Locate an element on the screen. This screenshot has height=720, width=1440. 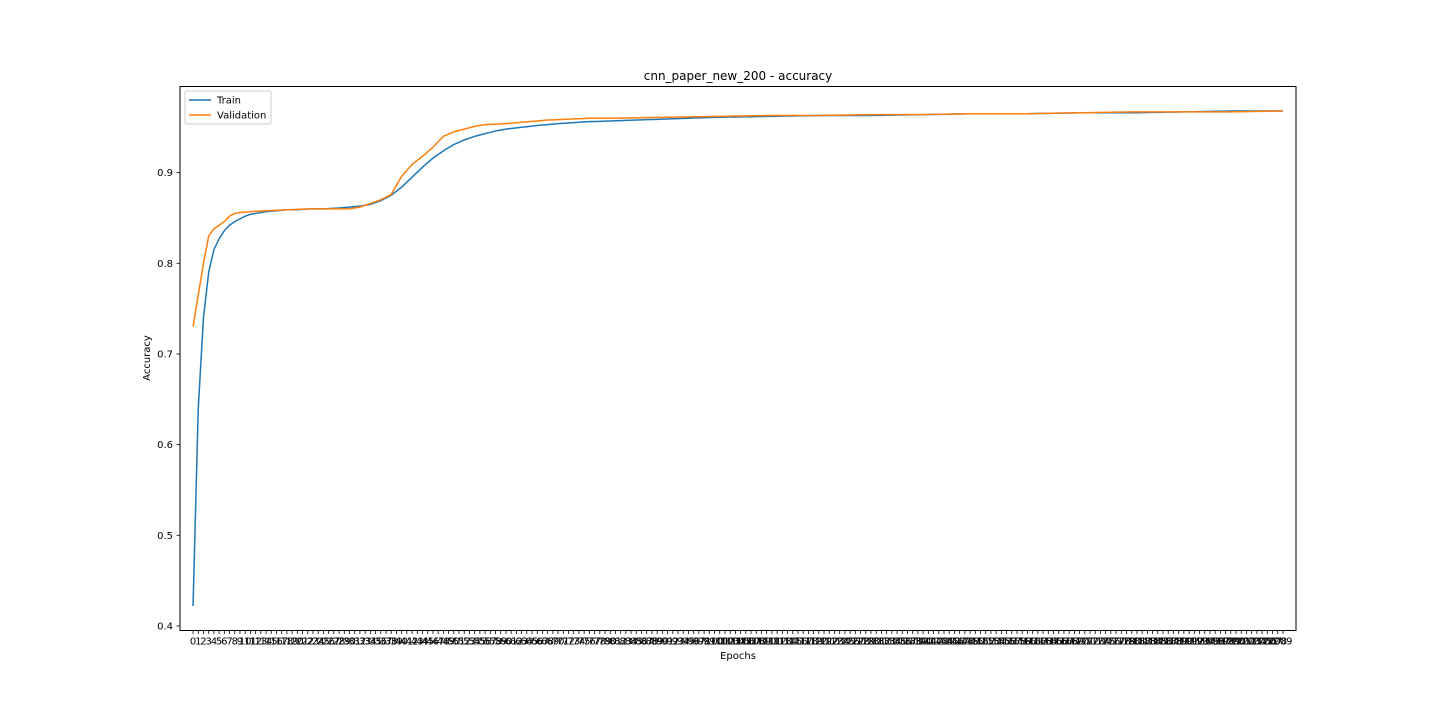
x-tick-label: 131 is located at coordinates (876, 642).